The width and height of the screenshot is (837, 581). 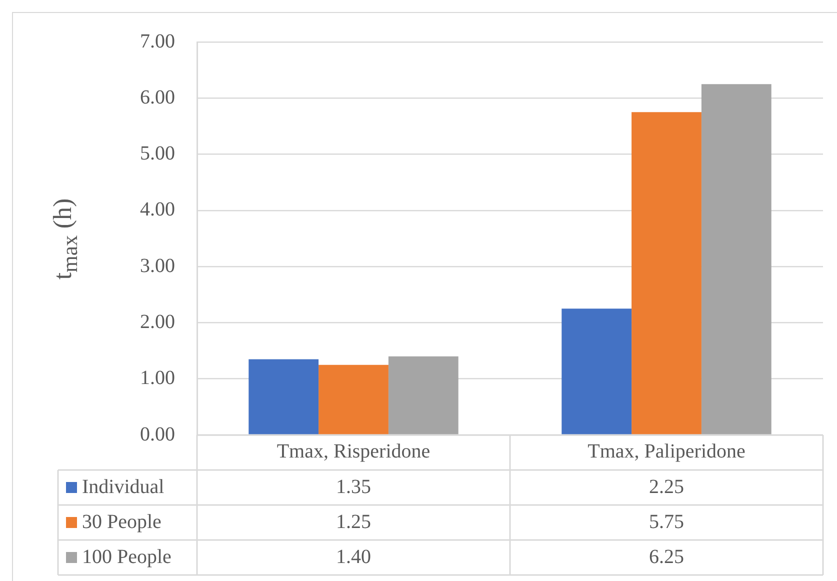 I want to click on y-tick-label: 5.00, so click(x=157, y=153).